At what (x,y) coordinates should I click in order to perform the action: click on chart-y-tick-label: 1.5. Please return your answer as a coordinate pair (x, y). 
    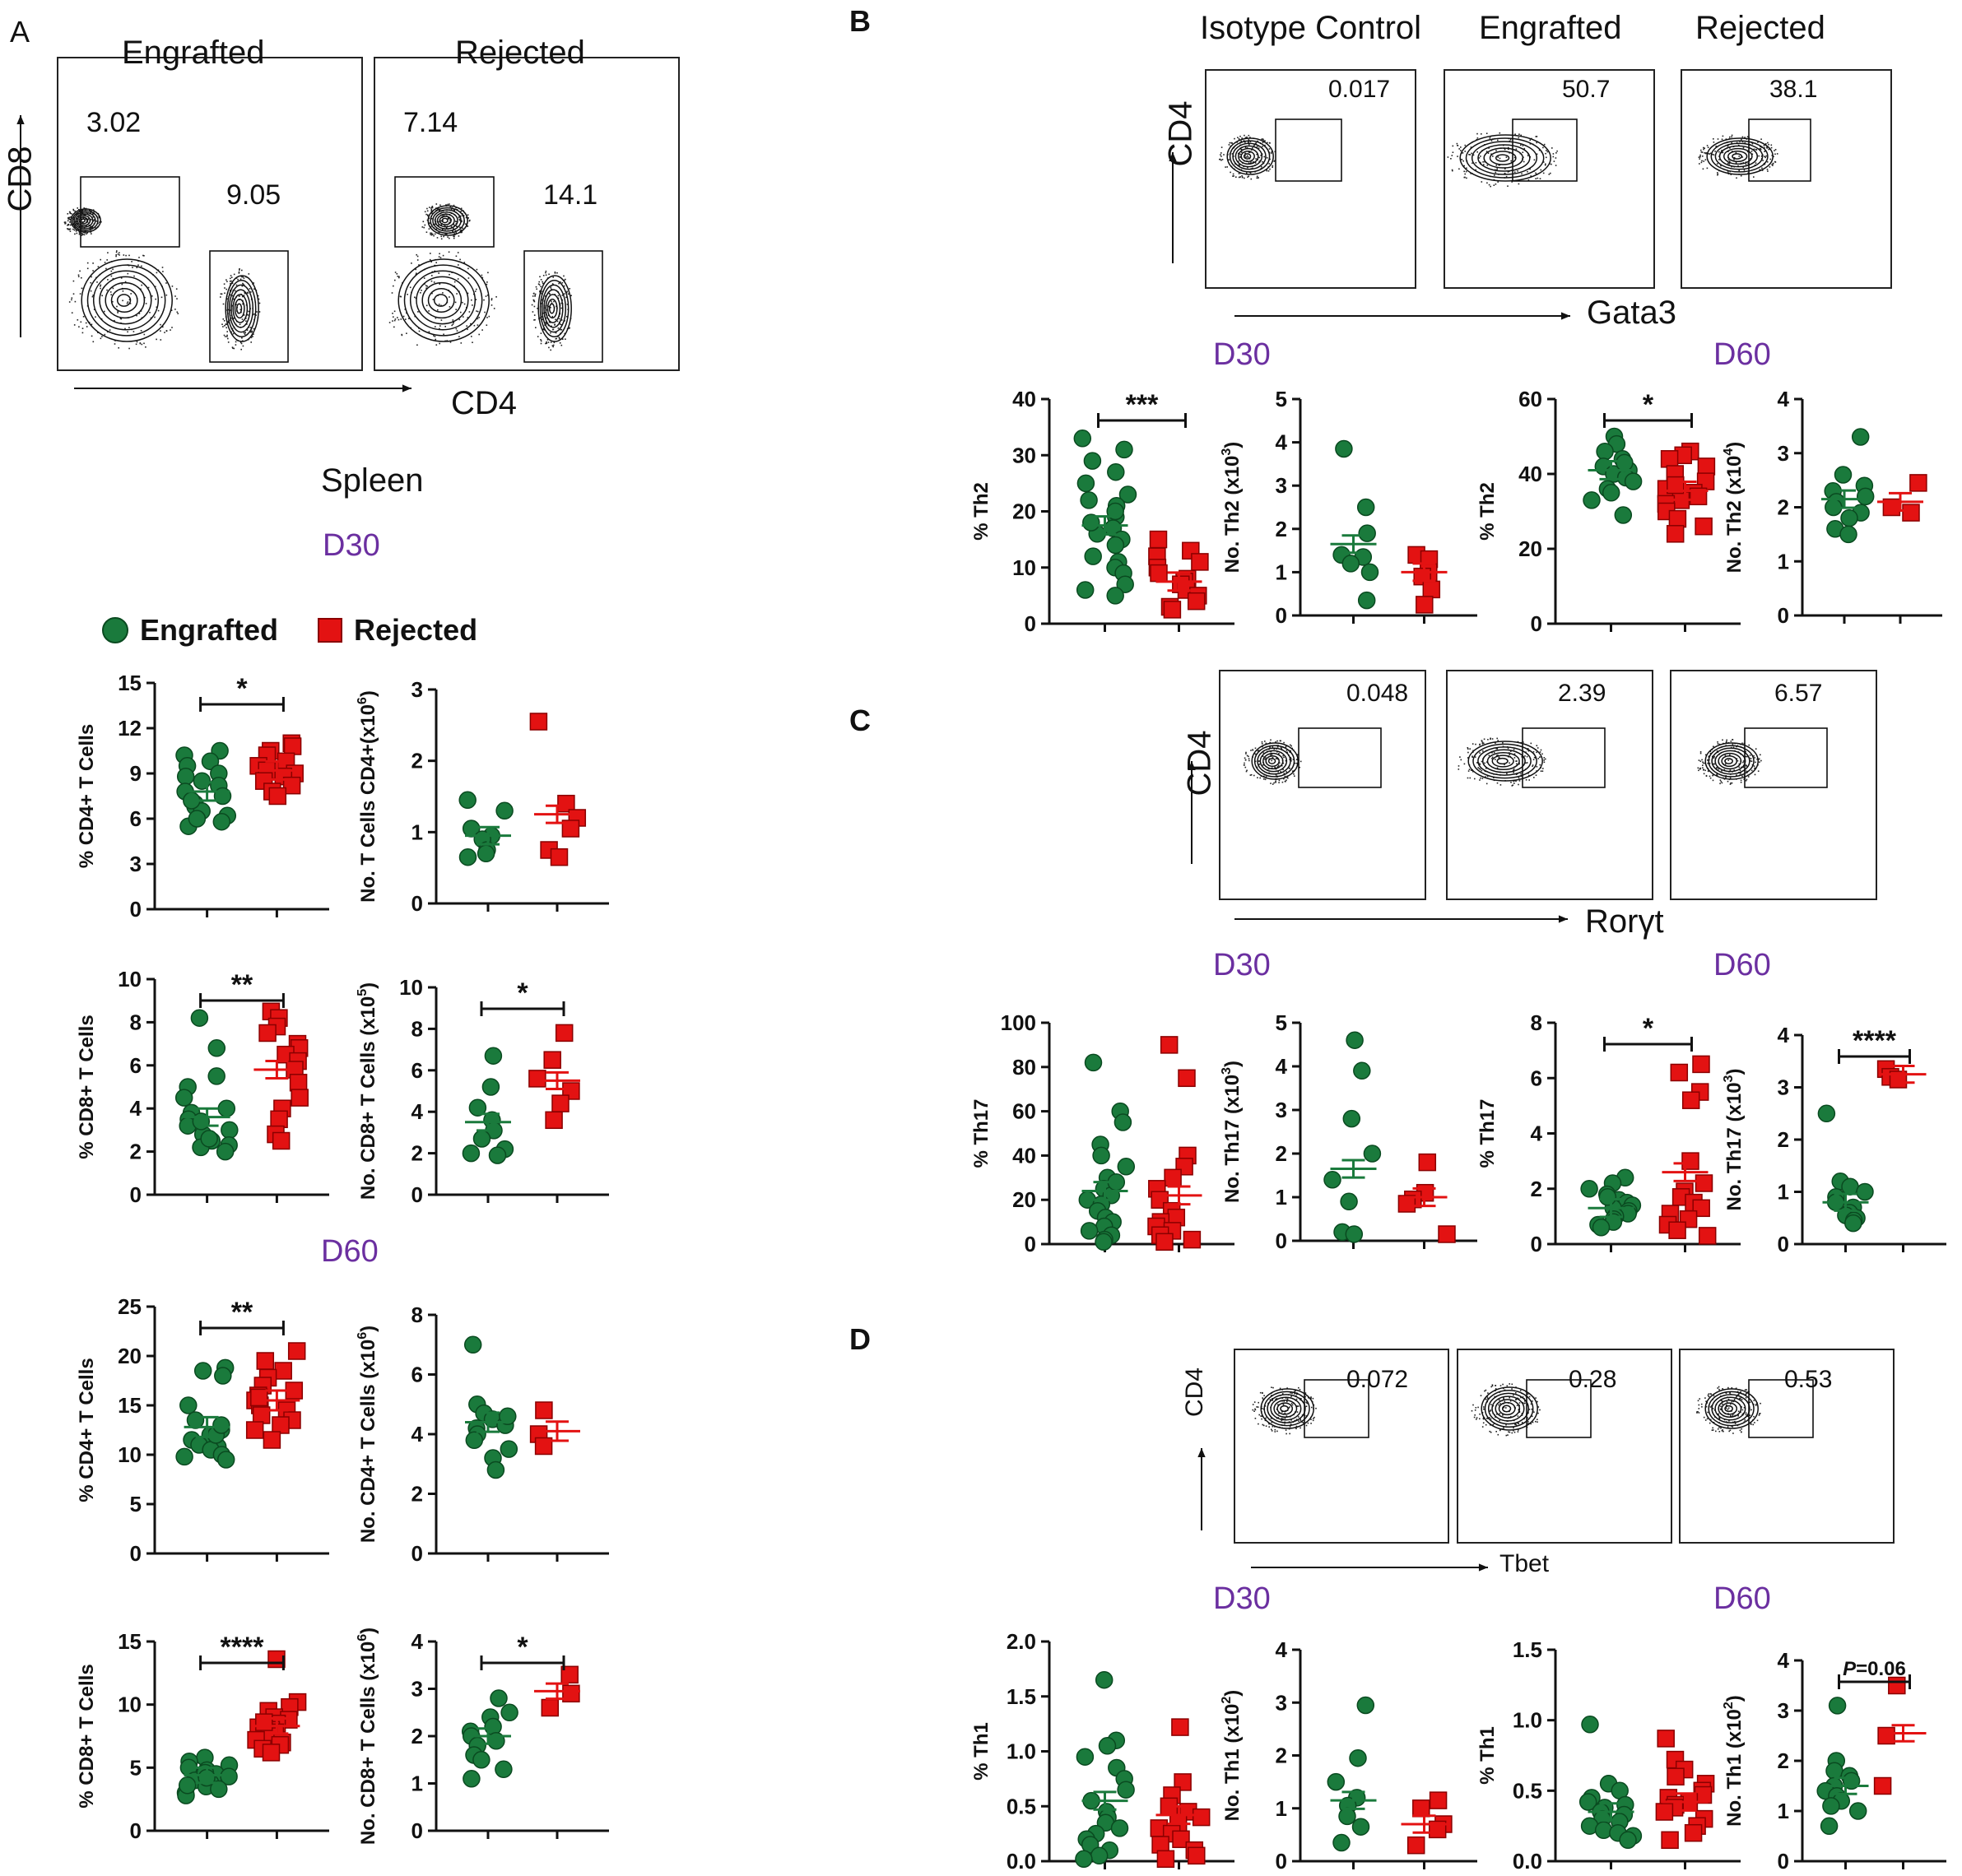
    Looking at the image, I should click on (1022, 1696).